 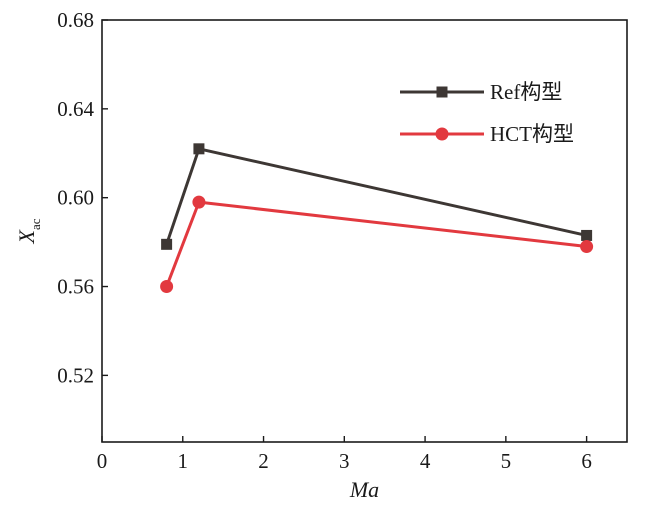 What do you see at coordinates (425, 461) in the screenshot?
I see `x-tick-label: 4` at bounding box center [425, 461].